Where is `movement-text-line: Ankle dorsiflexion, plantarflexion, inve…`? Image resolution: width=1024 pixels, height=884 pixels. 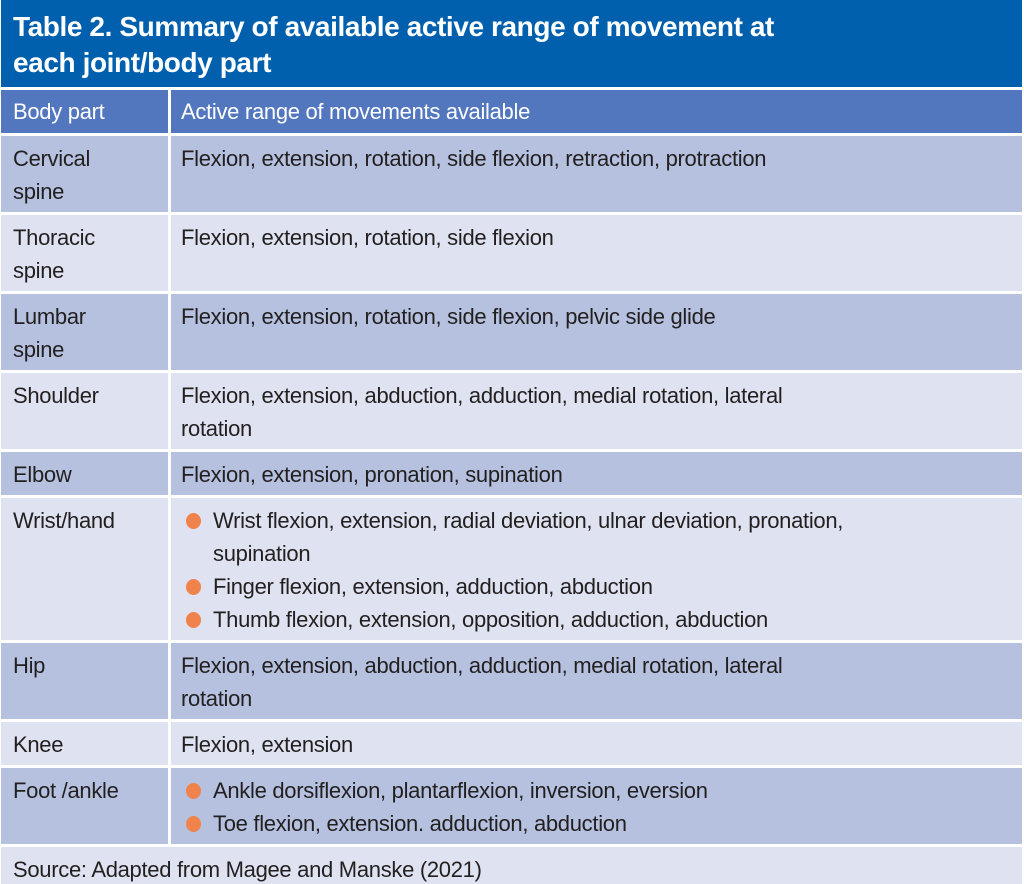 movement-text-line: Ankle dorsiflexion, plantarflexion, inve… is located at coordinates (460, 790).